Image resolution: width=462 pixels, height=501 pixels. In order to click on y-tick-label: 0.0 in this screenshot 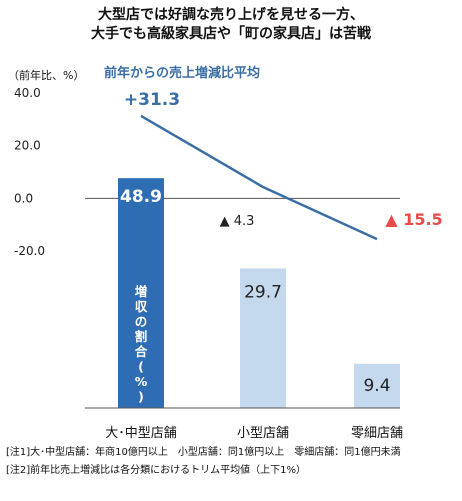, I will do `click(23, 198)`.